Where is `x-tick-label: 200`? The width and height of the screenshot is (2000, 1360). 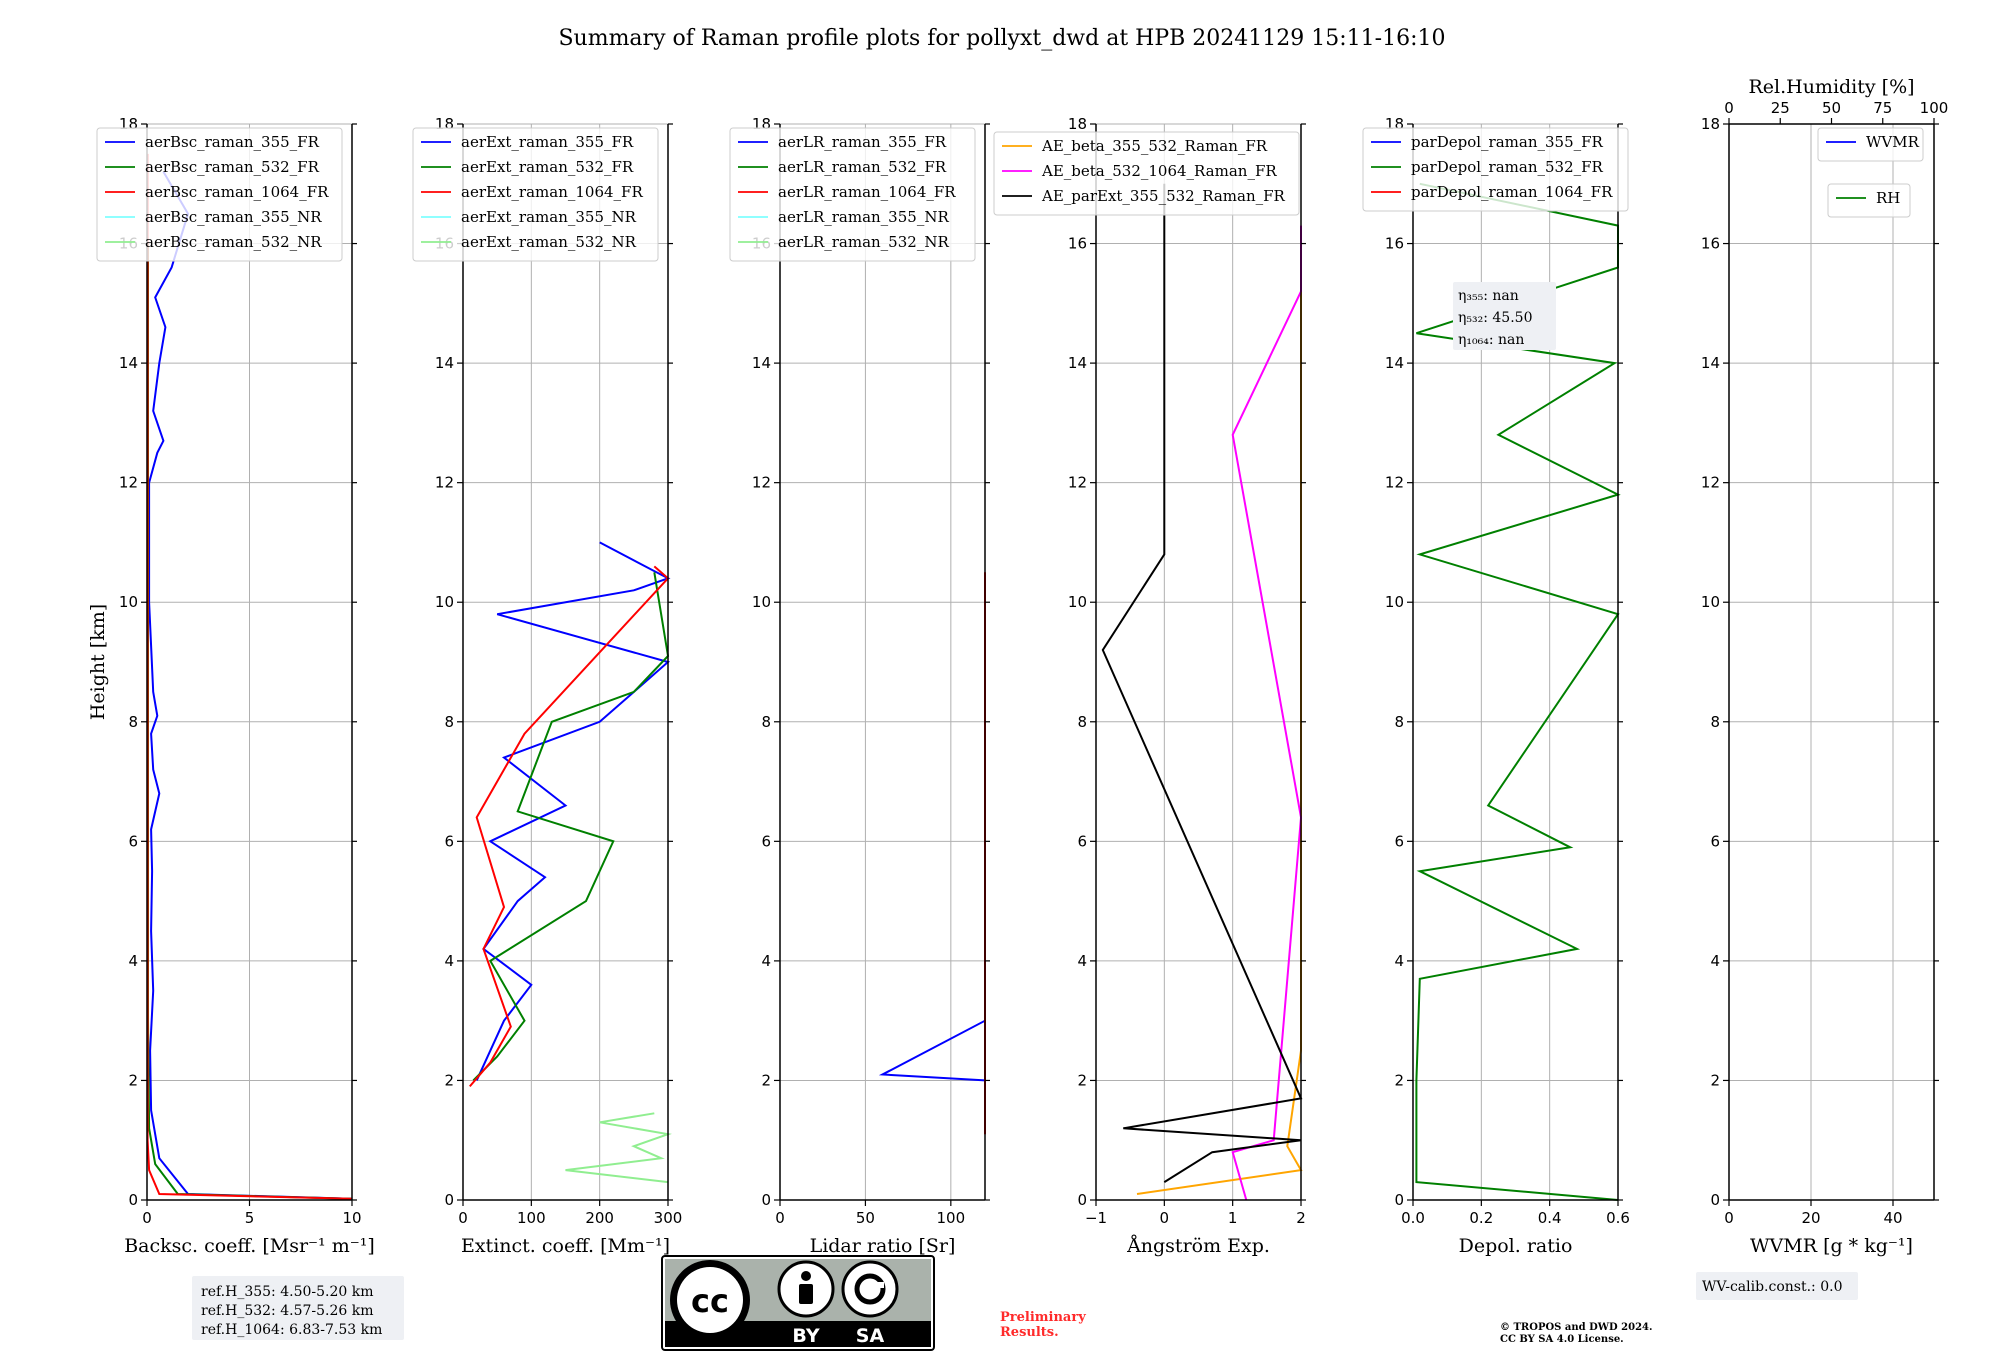
x-tick-label: 200 is located at coordinates (599, 1218).